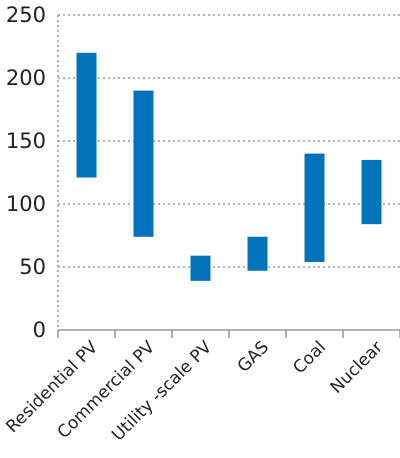  I want to click on x-axis, so click(228, 333).